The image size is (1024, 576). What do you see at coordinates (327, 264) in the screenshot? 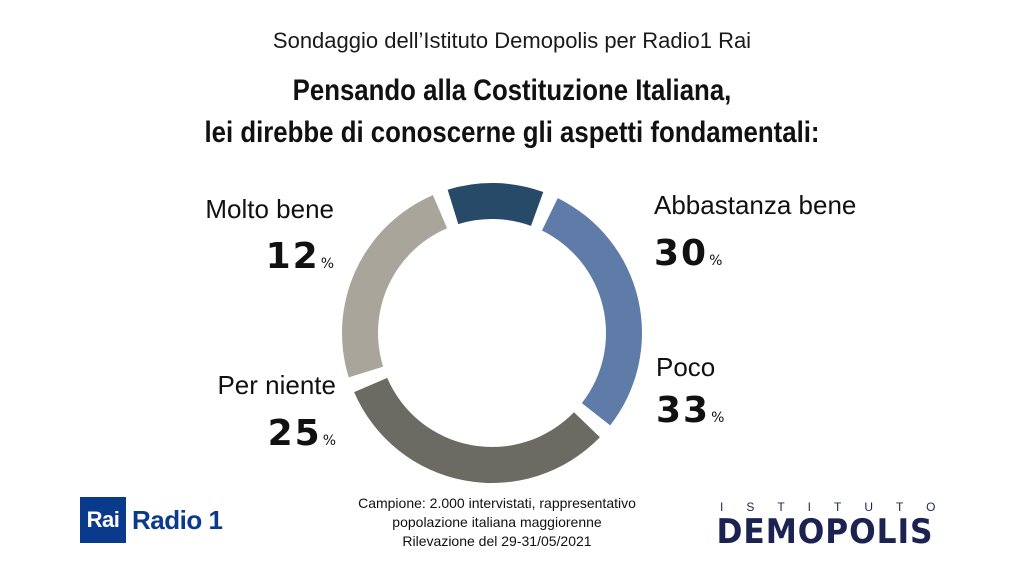
I see `value-molto-bene-unit: %` at bounding box center [327, 264].